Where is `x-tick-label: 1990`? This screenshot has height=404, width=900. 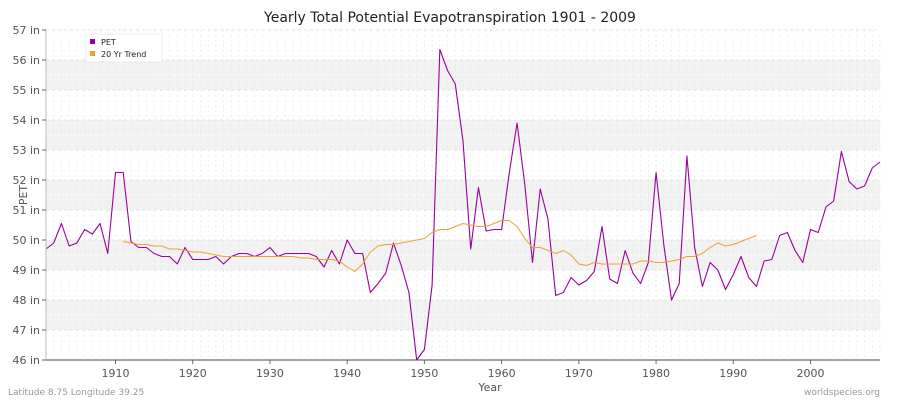
x-tick-label: 1990 is located at coordinates (733, 373).